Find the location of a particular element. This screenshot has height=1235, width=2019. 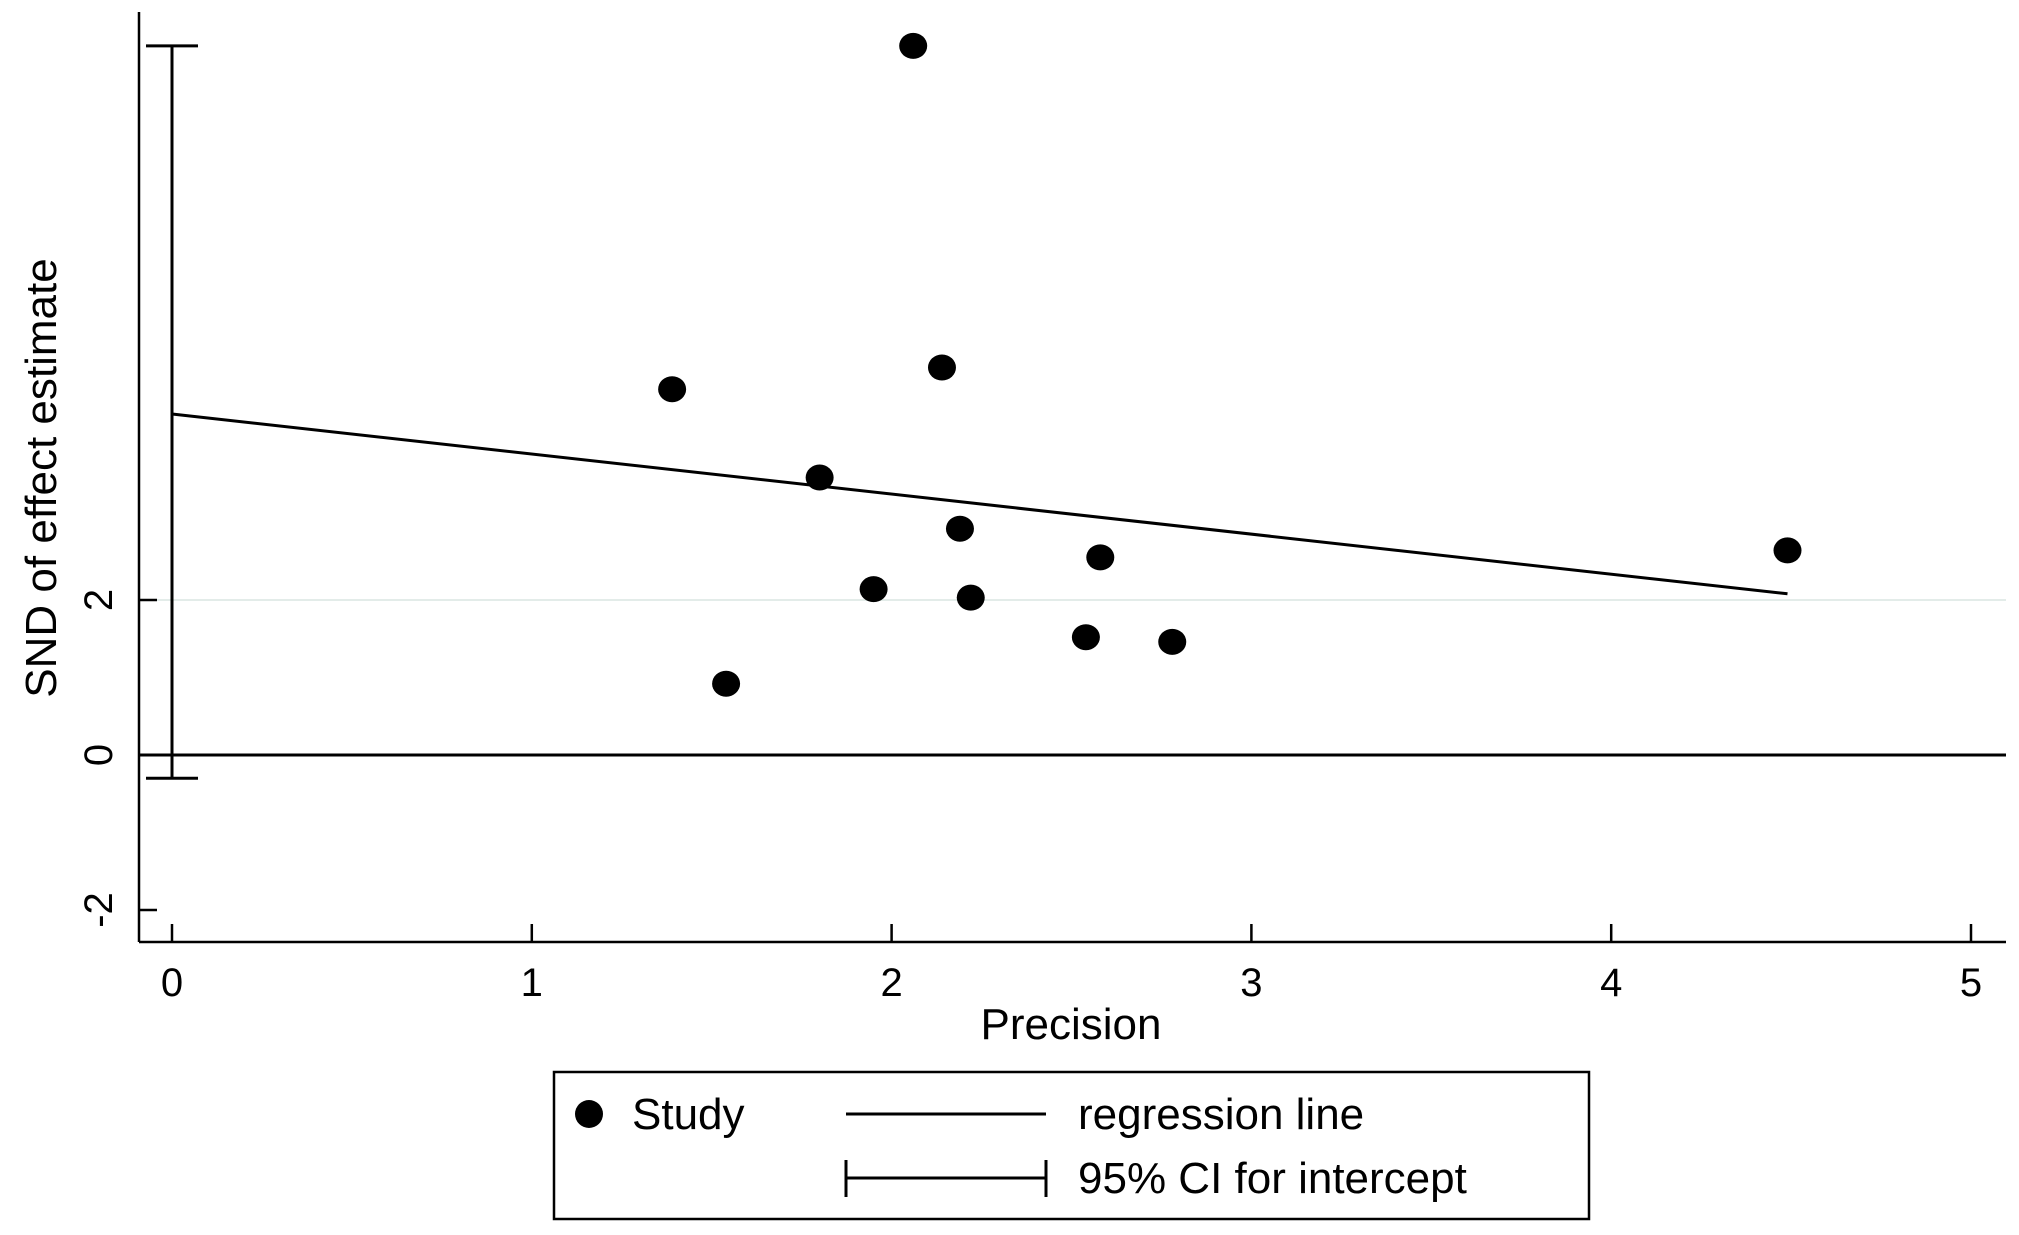

legend-box is located at coordinates (1071, 1145).